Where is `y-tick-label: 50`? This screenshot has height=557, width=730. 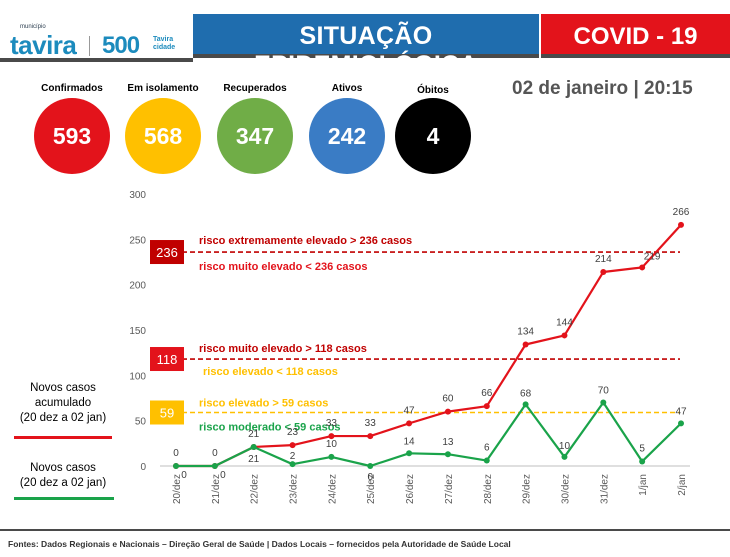 y-tick-label: 50 is located at coordinates (141, 422).